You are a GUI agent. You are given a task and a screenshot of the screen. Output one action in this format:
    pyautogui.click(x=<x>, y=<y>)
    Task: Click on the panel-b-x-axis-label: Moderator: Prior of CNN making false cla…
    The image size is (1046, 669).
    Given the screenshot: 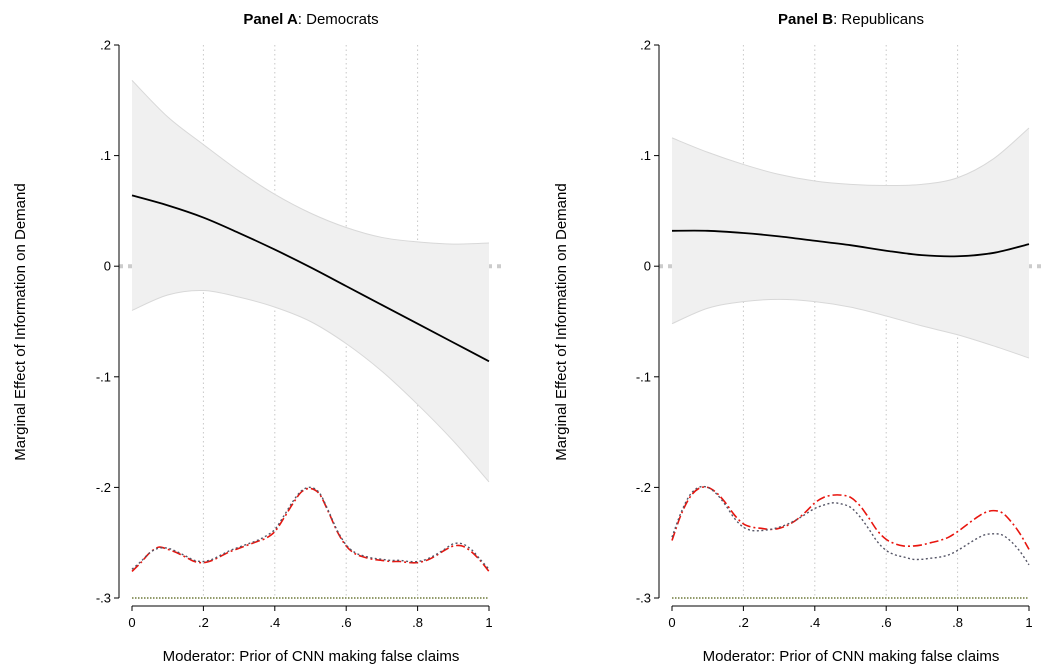 What is the action you would take?
    pyautogui.click(x=851, y=656)
    